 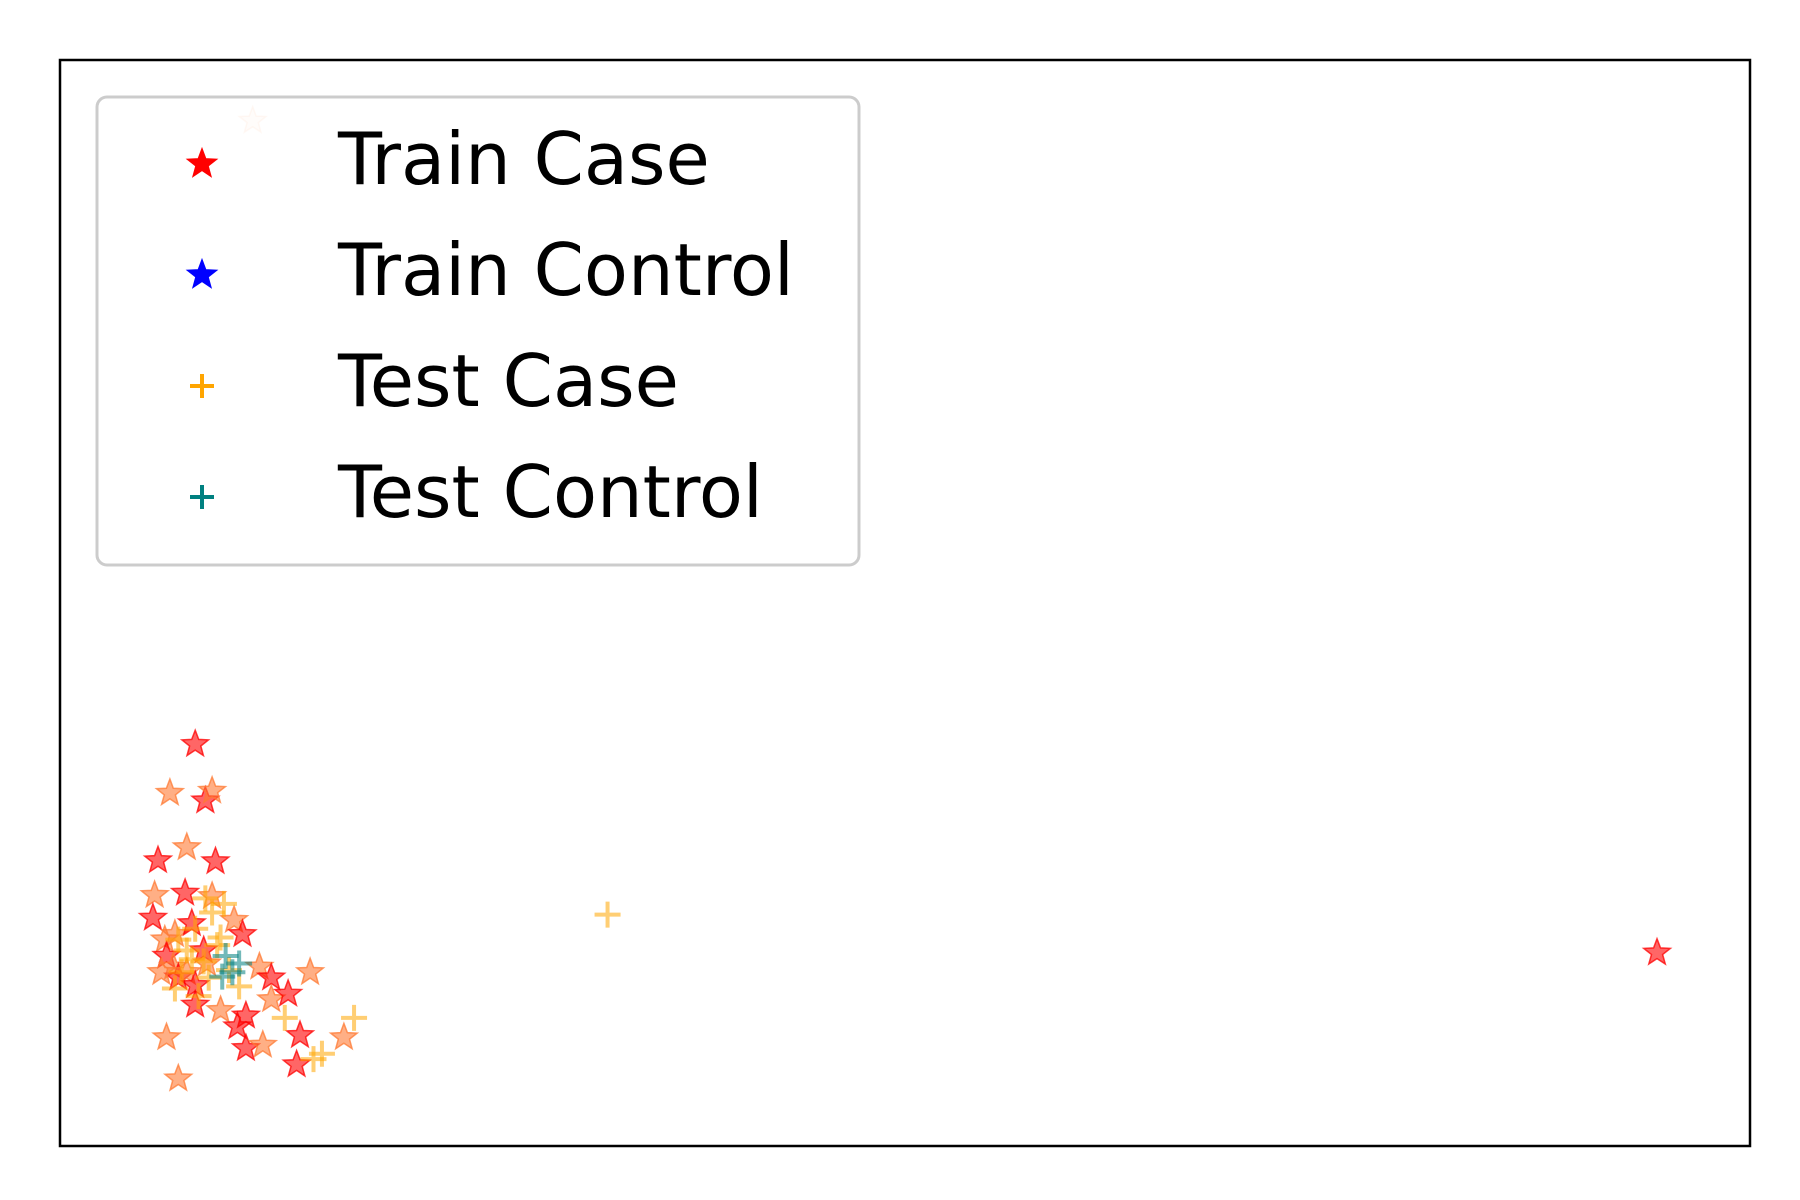 I want to click on legend-label-train-case: Train Case, so click(x=523, y=159).